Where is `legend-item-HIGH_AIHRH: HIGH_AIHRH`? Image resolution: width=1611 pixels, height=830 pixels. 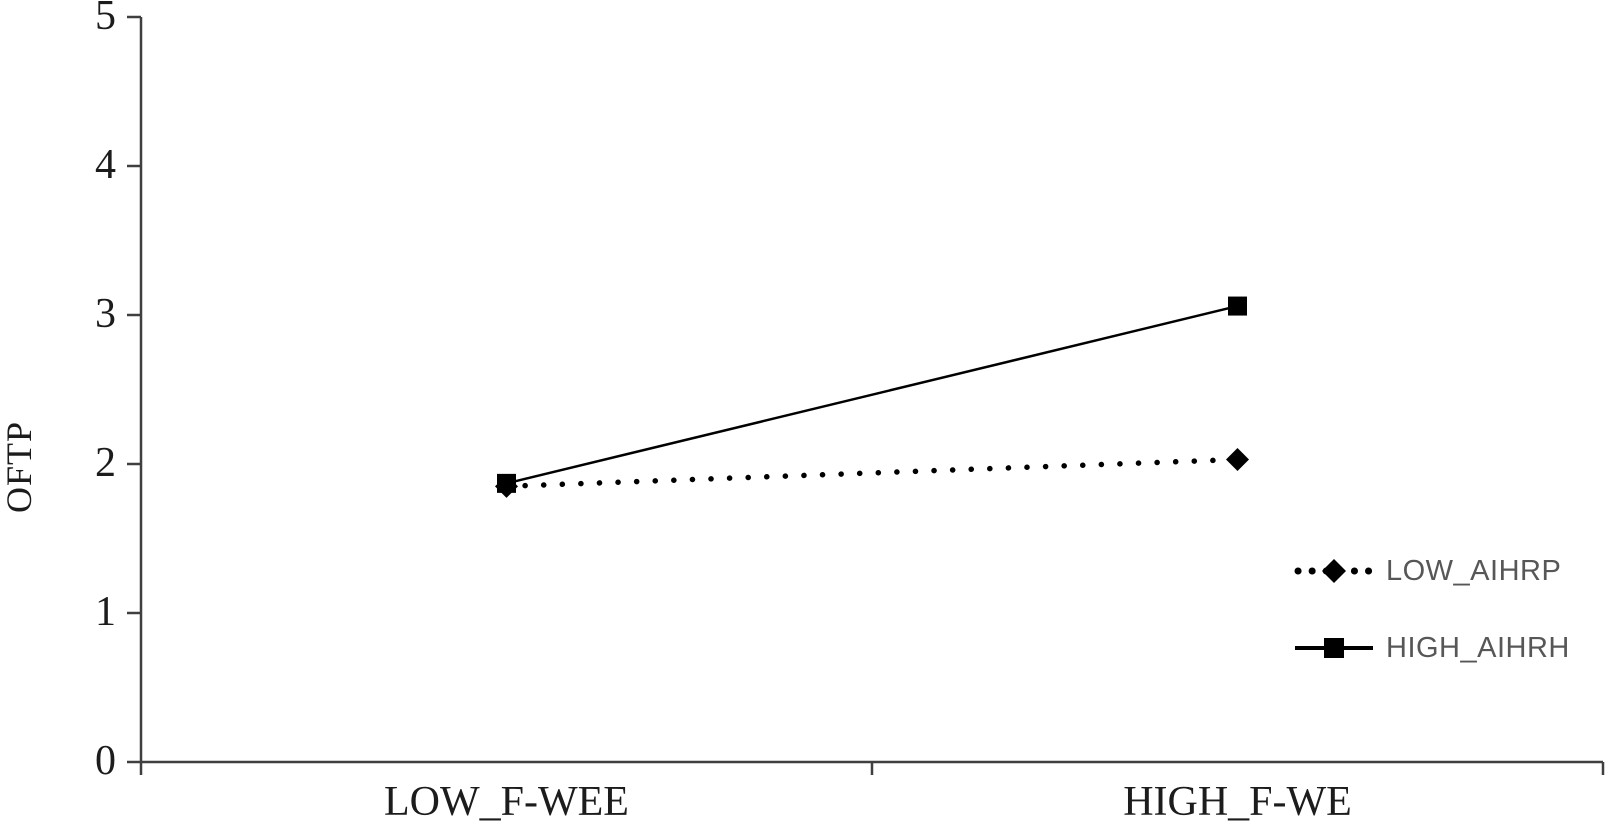
legend-item-HIGH_AIHRH: HIGH_AIHRH is located at coordinates (1431, 648).